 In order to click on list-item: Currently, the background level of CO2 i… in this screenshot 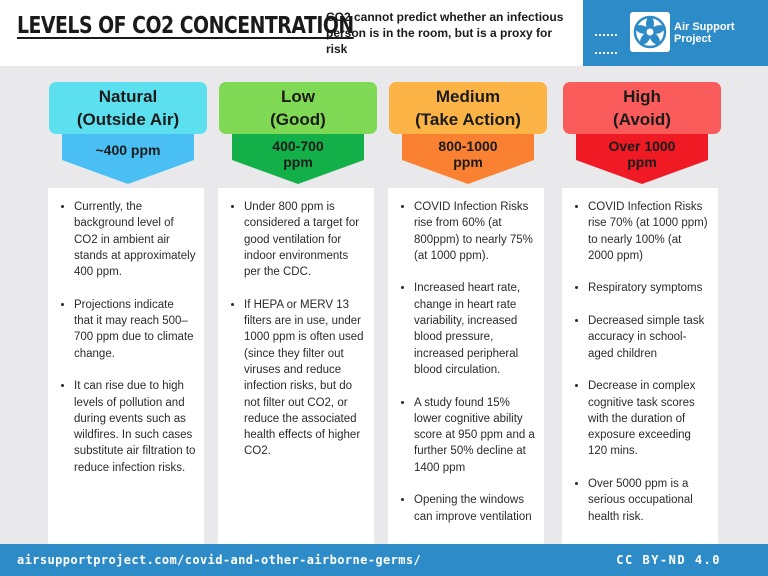, I will do `click(135, 239)`.